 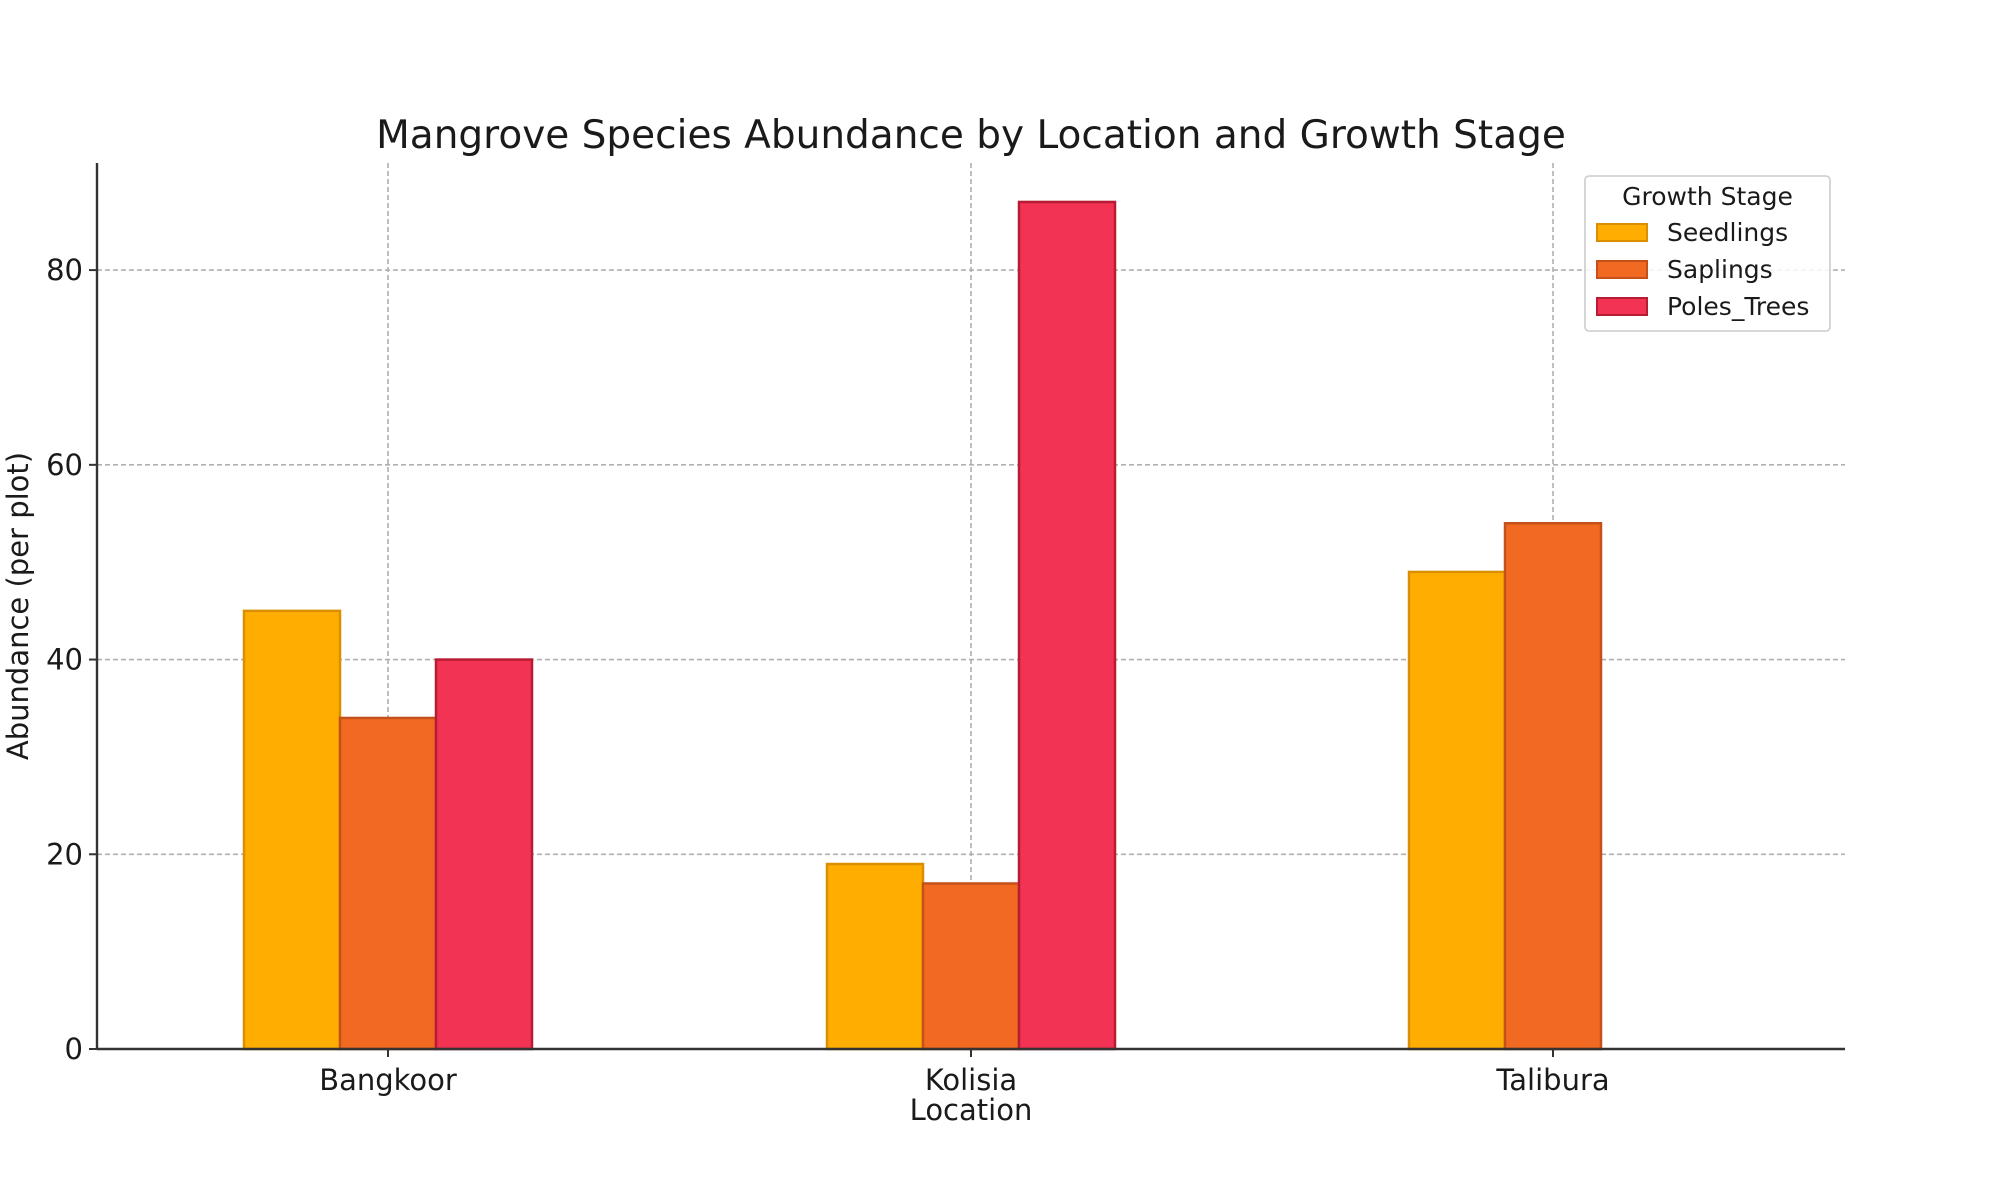 What do you see at coordinates (292, 830) in the screenshot?
I see `bar-bangkoor-seedlings` at bounding box center [292, 830].